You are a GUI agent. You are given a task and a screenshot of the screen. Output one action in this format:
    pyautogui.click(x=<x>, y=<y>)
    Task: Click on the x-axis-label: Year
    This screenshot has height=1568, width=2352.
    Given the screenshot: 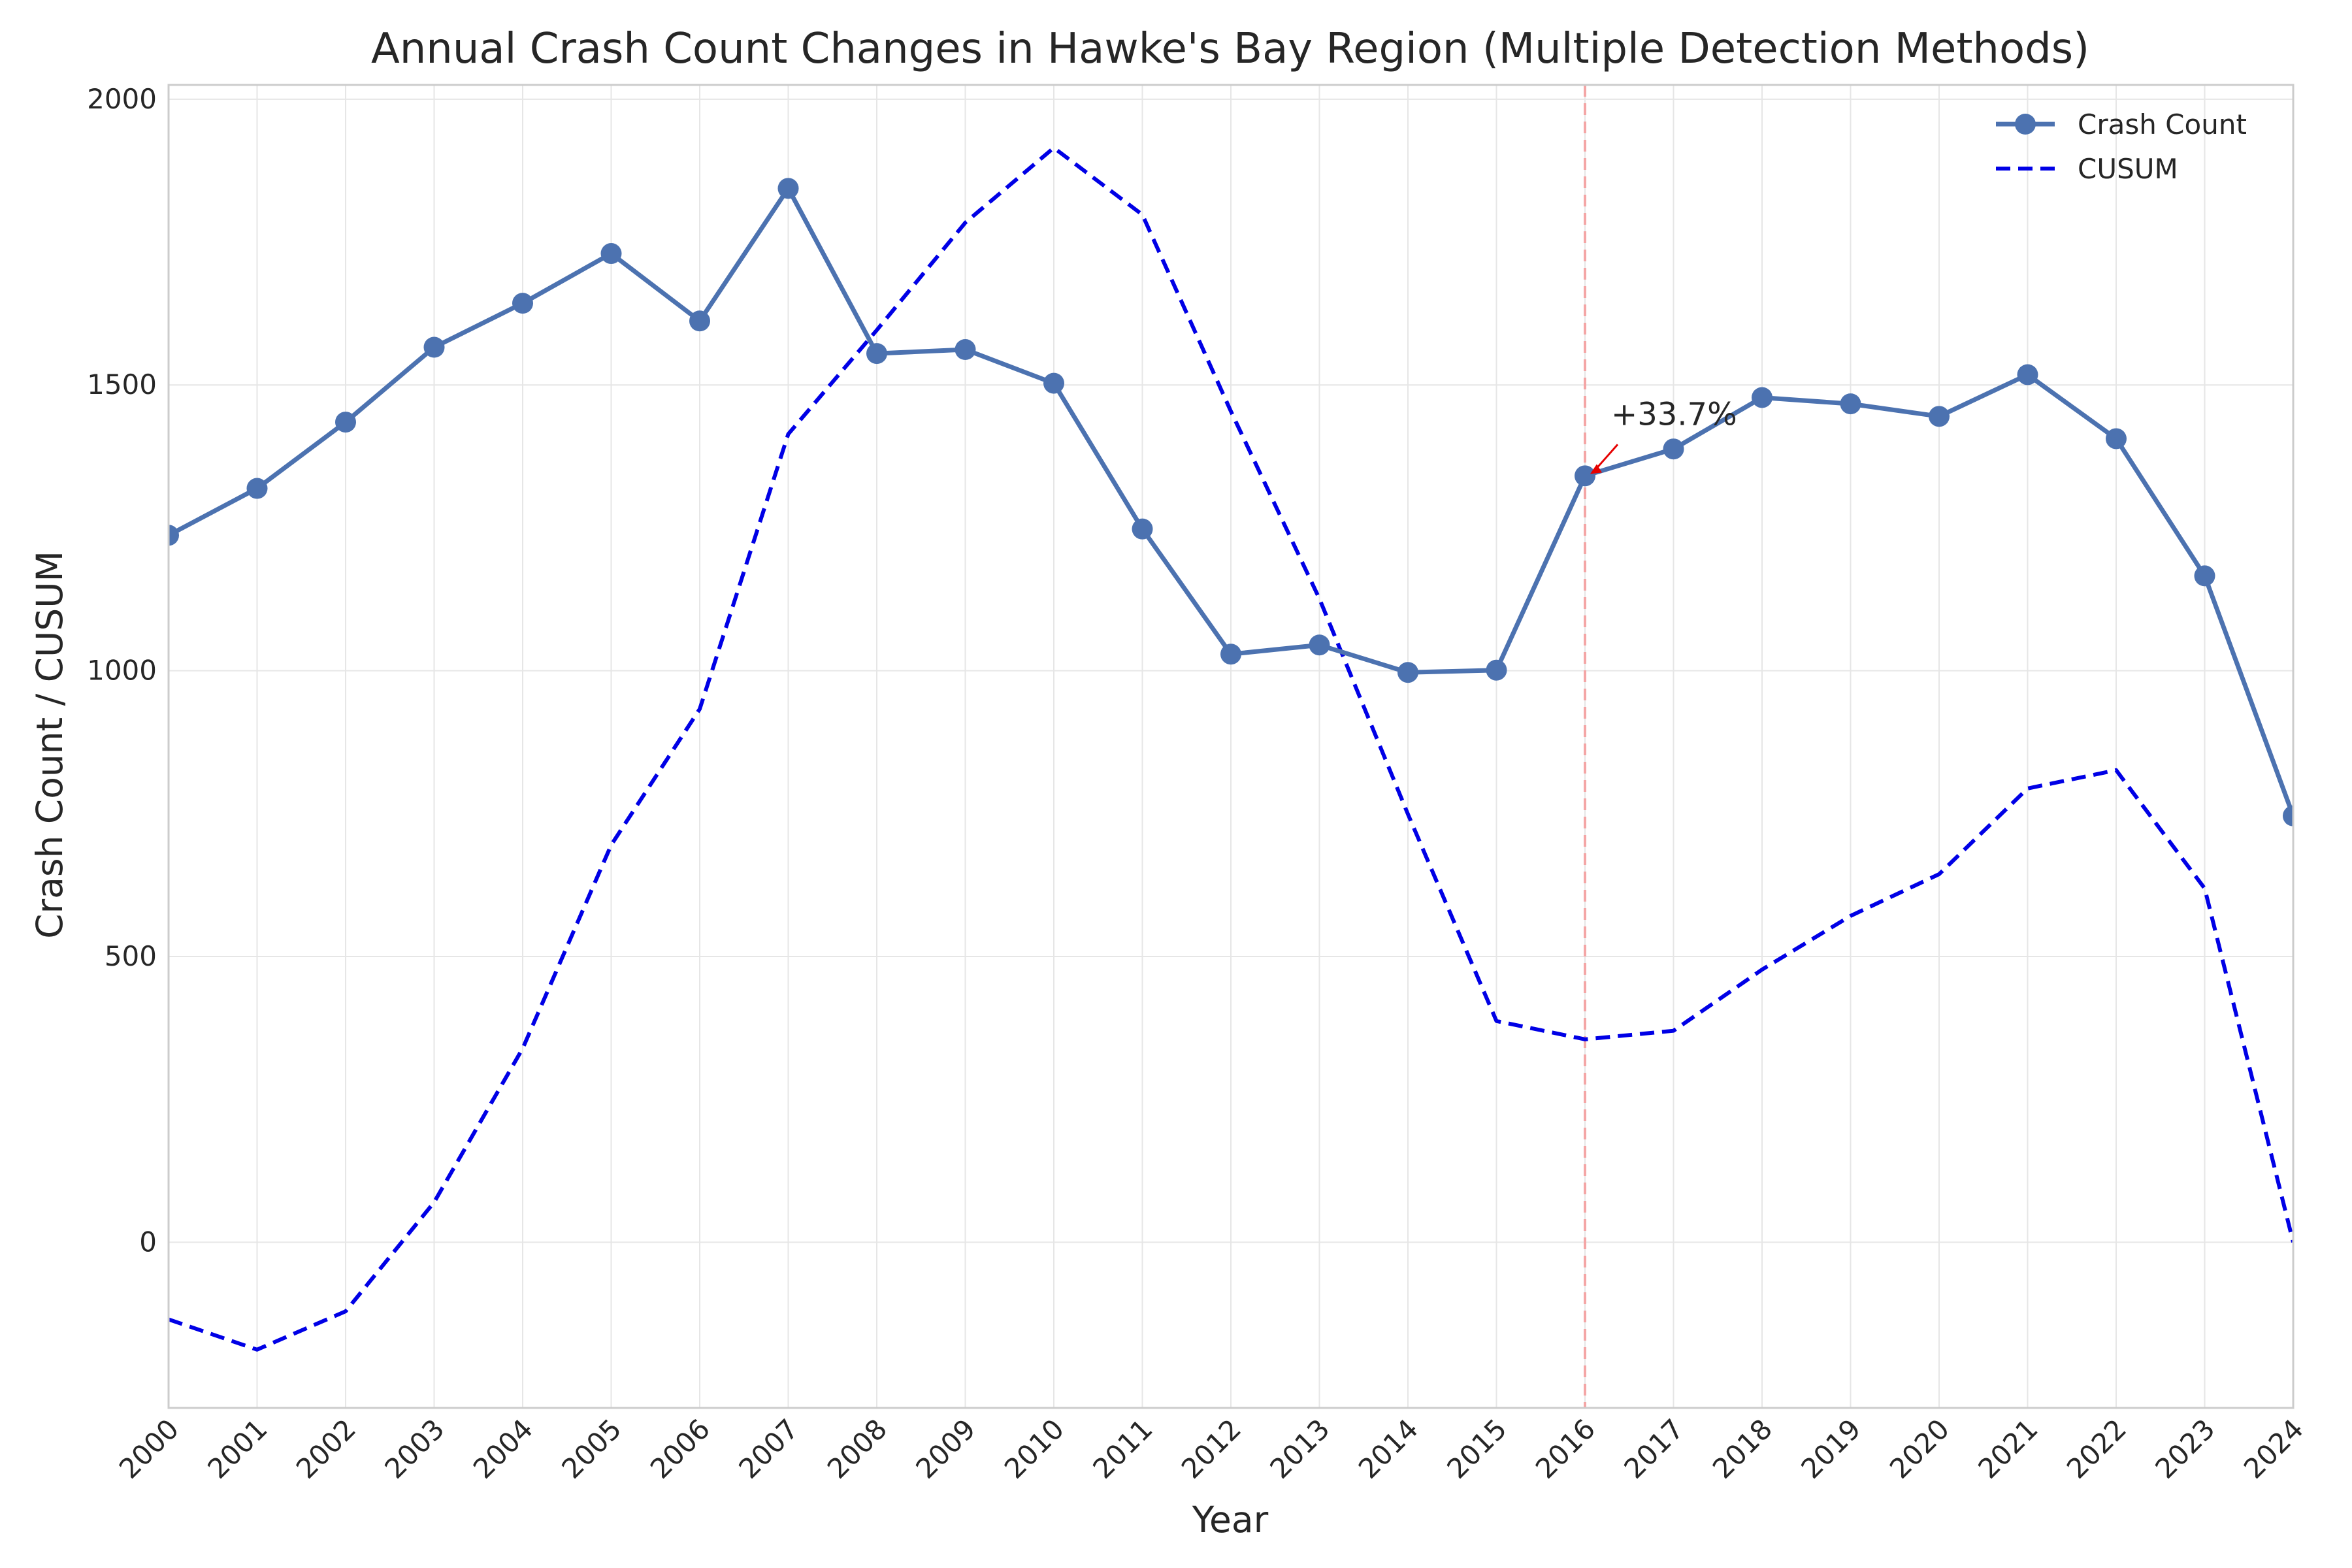 What is the action you would take?
    pyautogui.click(x=1230, y=1520)
    